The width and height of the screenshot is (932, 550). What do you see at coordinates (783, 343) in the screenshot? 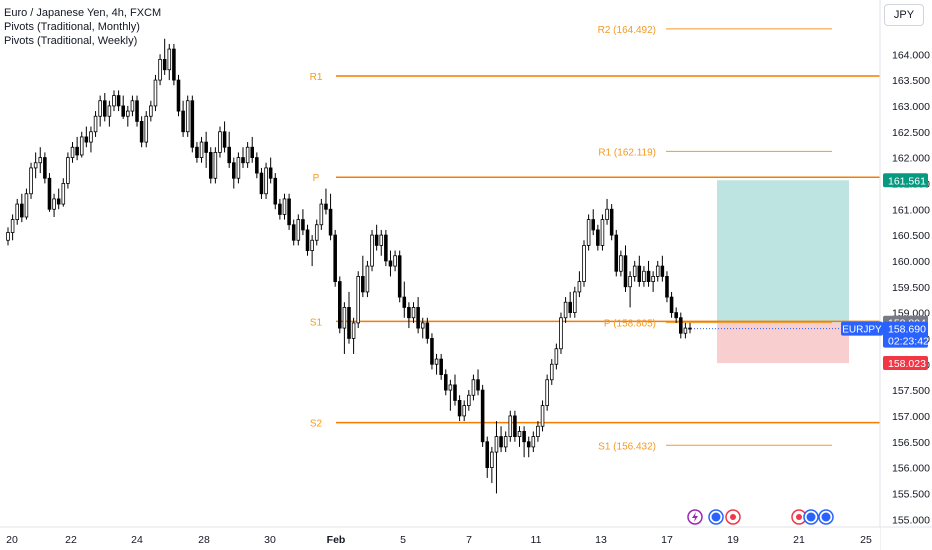
I see `loss-zone` at bounding box center [783, 343].